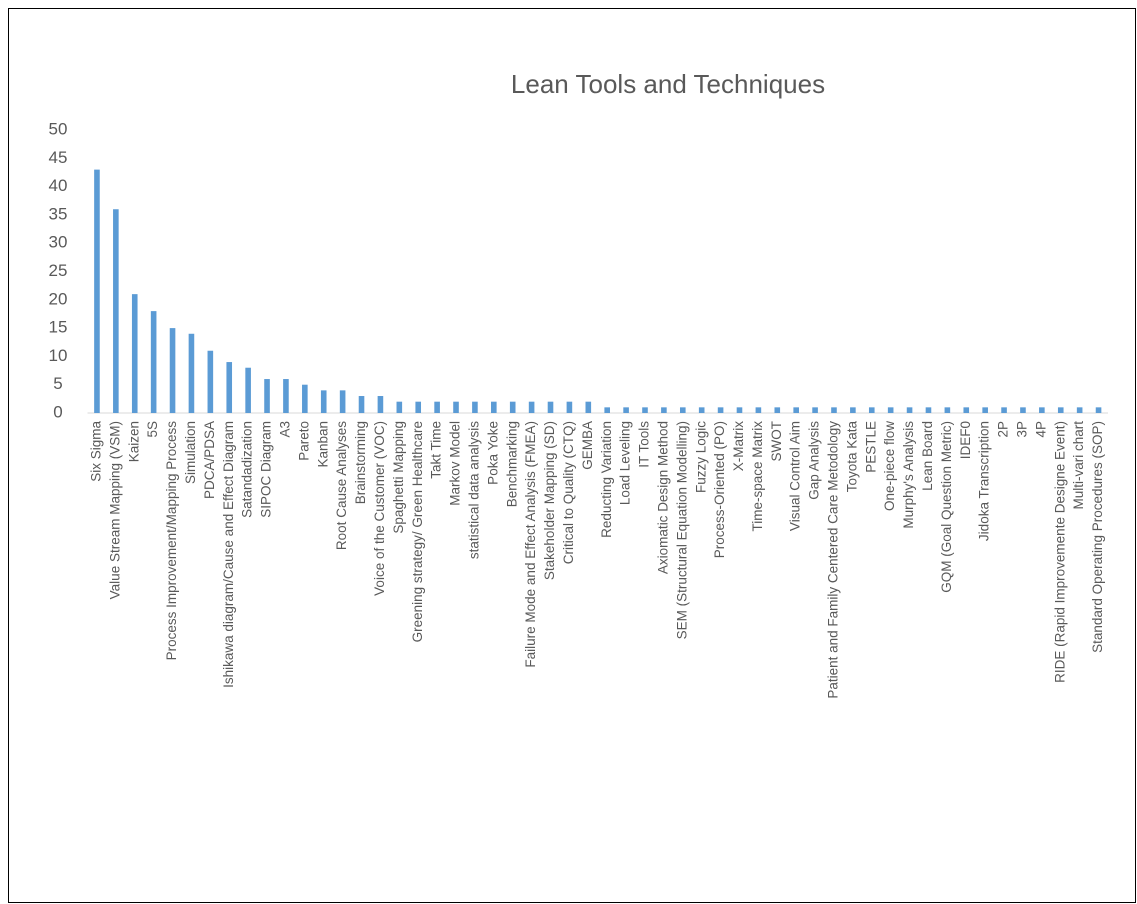  I want to click on x-tick-label: Load Leveling, so click(625, 463).